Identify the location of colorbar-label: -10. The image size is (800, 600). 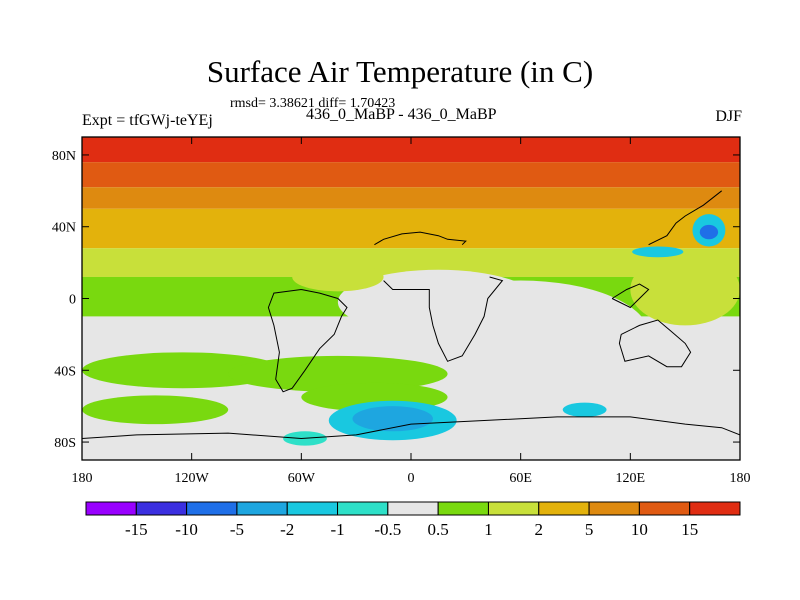
(186, 529).